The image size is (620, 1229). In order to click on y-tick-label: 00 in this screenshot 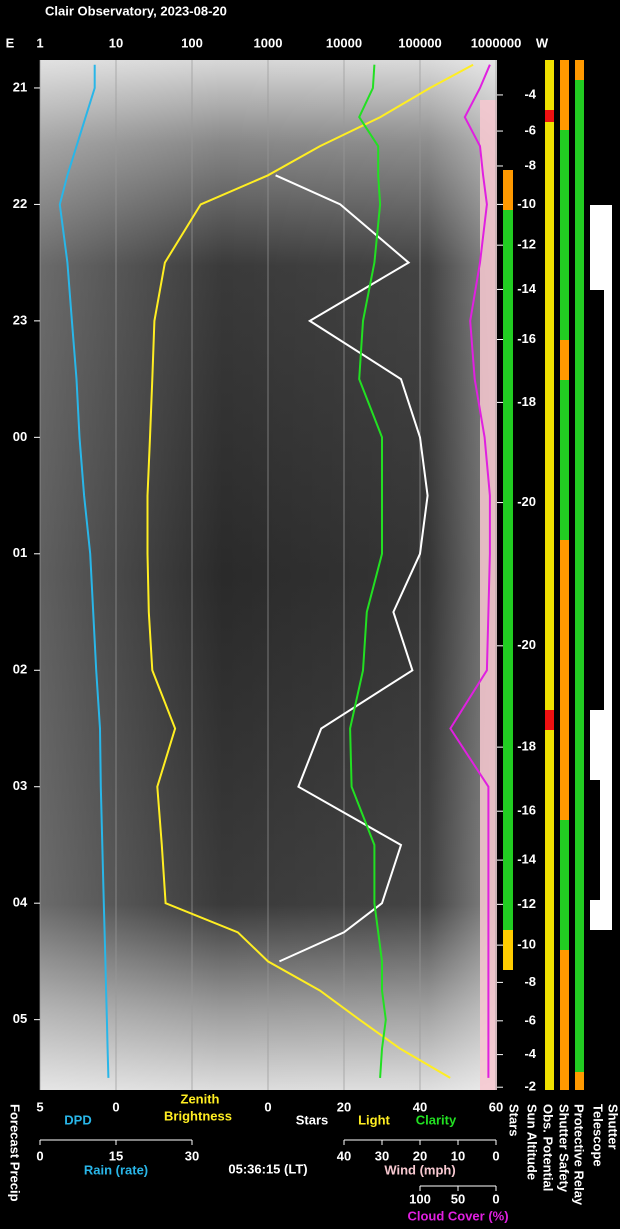, I will do `click(20, 436)`.